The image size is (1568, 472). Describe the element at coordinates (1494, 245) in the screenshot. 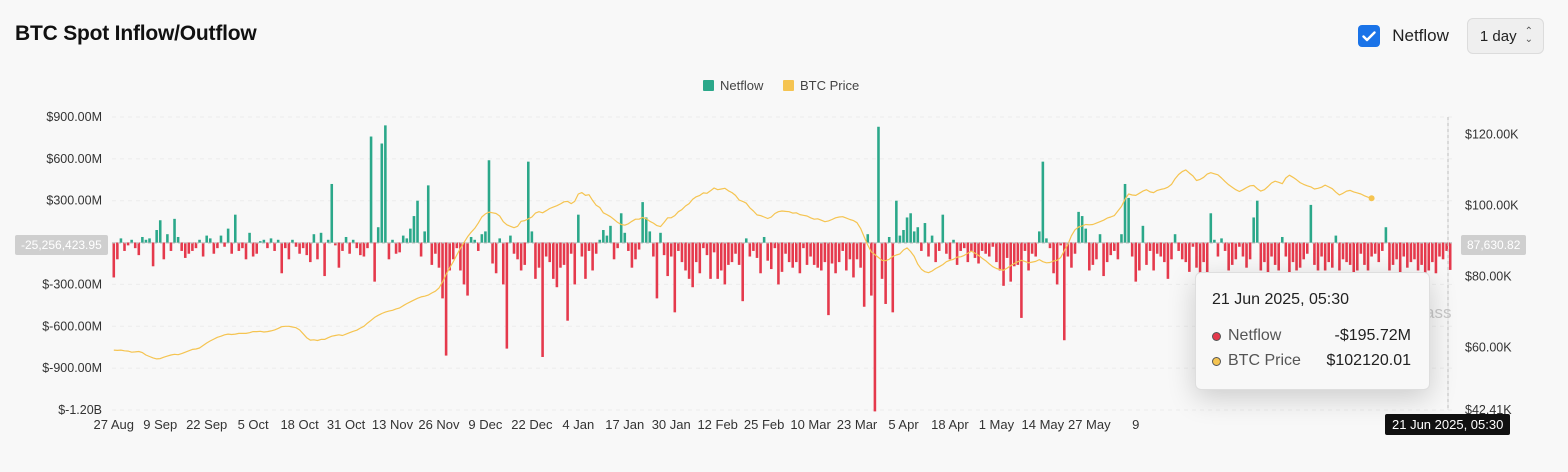

I see `crosshair-right-value: 87,630.82` at that location.